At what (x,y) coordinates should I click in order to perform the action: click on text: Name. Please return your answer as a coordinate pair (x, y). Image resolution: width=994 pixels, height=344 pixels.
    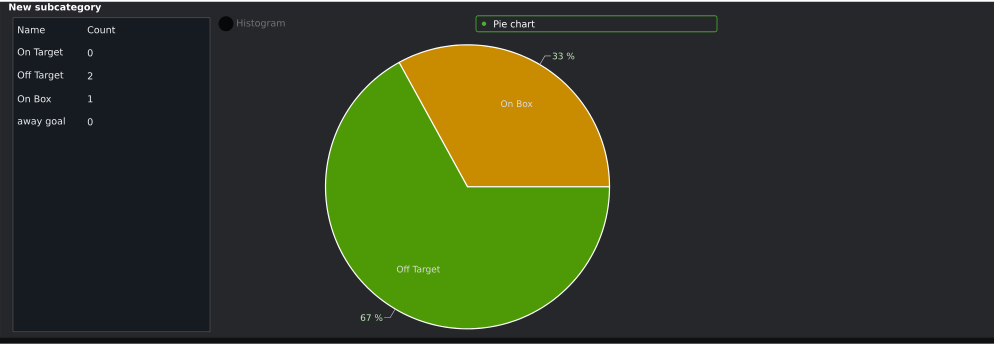
    Looking at the image, I should click on (31, 30).